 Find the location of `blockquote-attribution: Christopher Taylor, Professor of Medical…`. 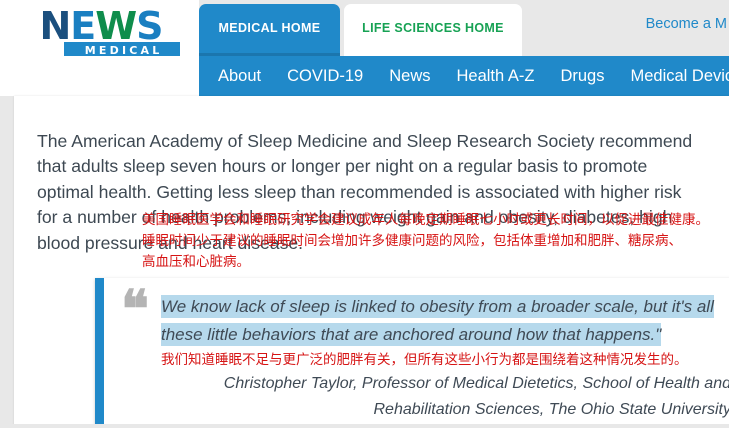

blockquote-attribution: Christopher Taylor, Professor of Medical… is located at coordinates (476, 396).